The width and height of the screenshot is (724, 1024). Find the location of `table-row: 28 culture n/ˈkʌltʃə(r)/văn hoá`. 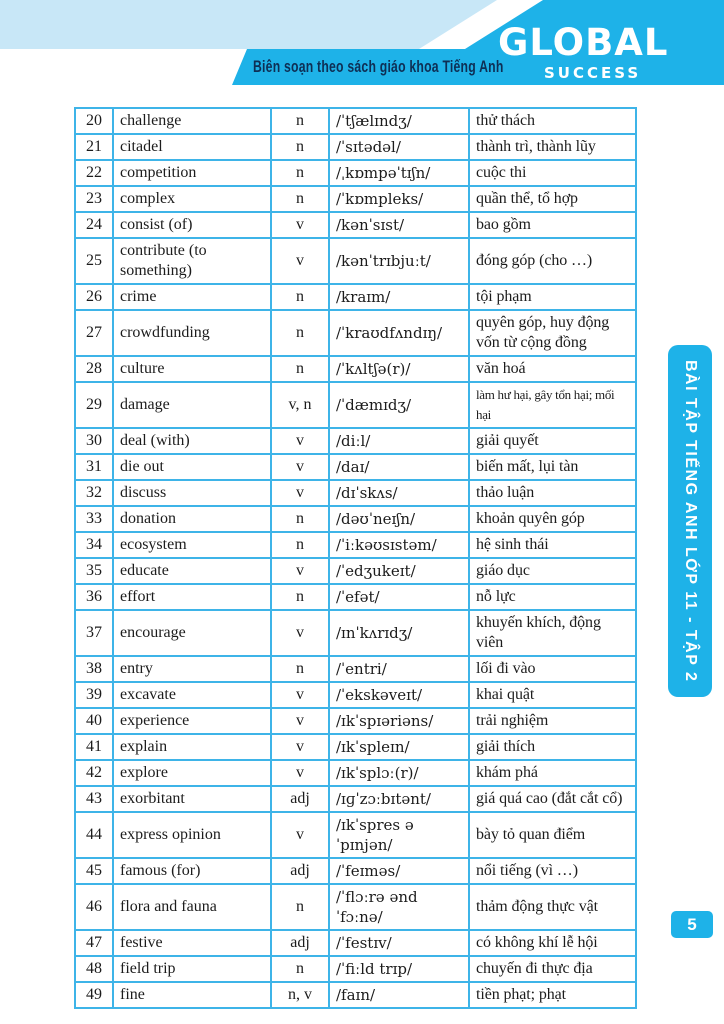

table-row: 28 culture n/ˈkʌltʃə(r)/văn hoá is located at coordinates (355, 369).